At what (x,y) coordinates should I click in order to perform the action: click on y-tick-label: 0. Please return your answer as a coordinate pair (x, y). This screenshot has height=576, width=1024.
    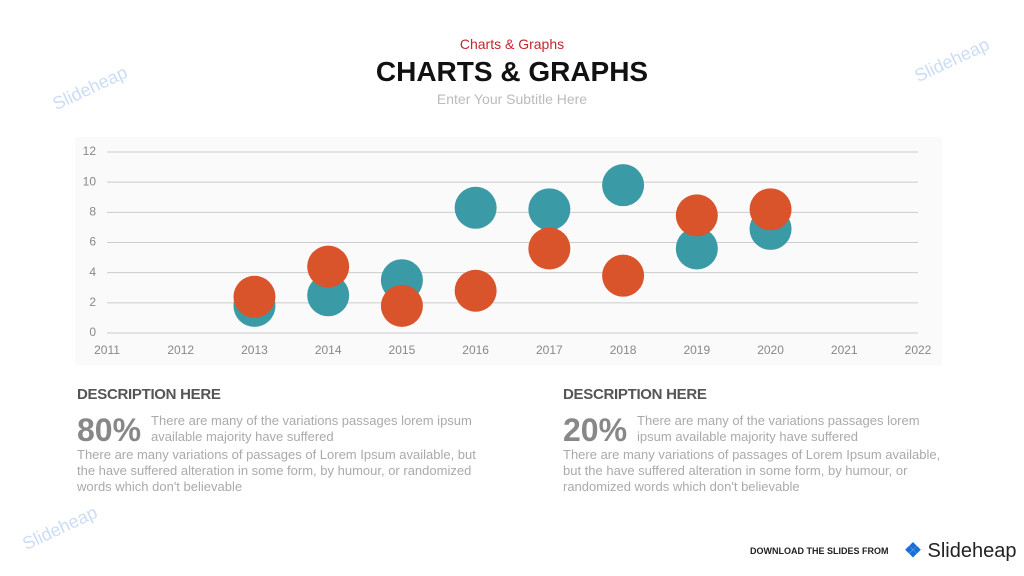
    Looking at the image, I should click on (92, 332).